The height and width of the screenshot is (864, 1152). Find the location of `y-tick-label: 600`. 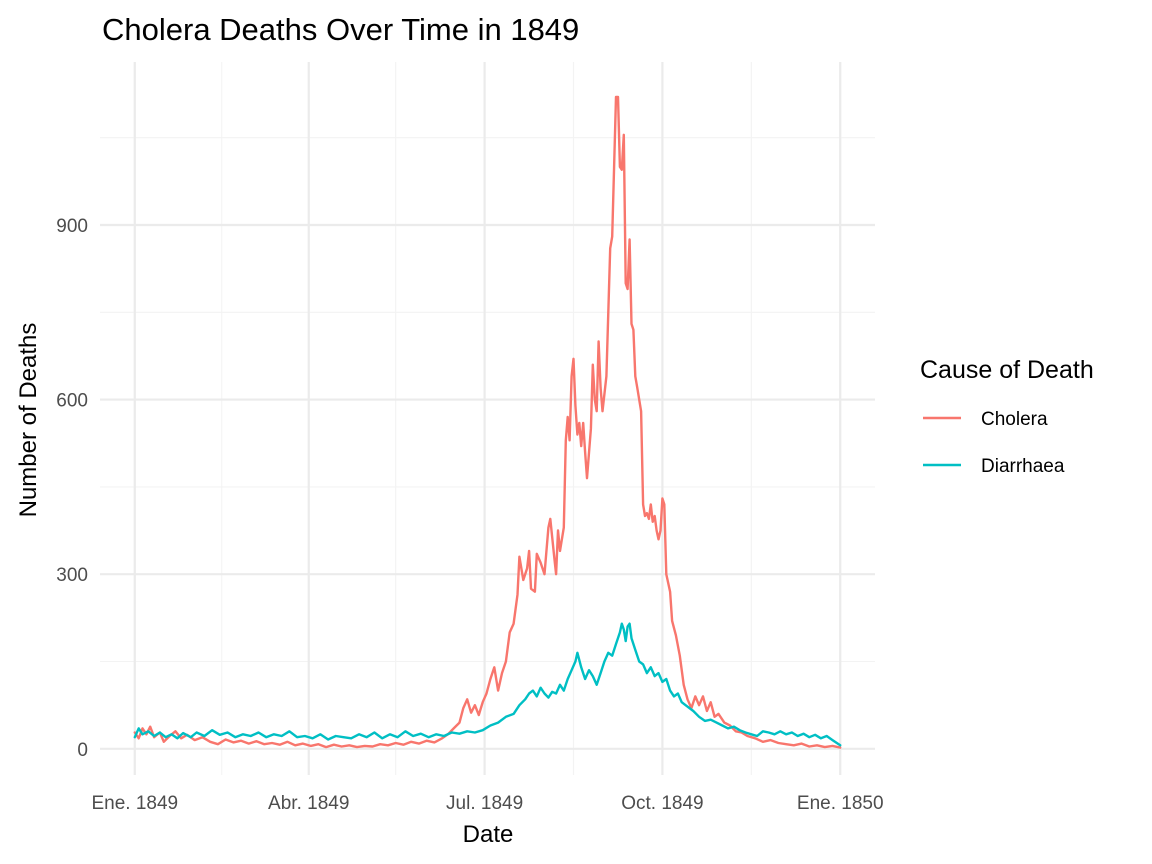

y-tick-label: 600 is located at coordinates (72, 401).